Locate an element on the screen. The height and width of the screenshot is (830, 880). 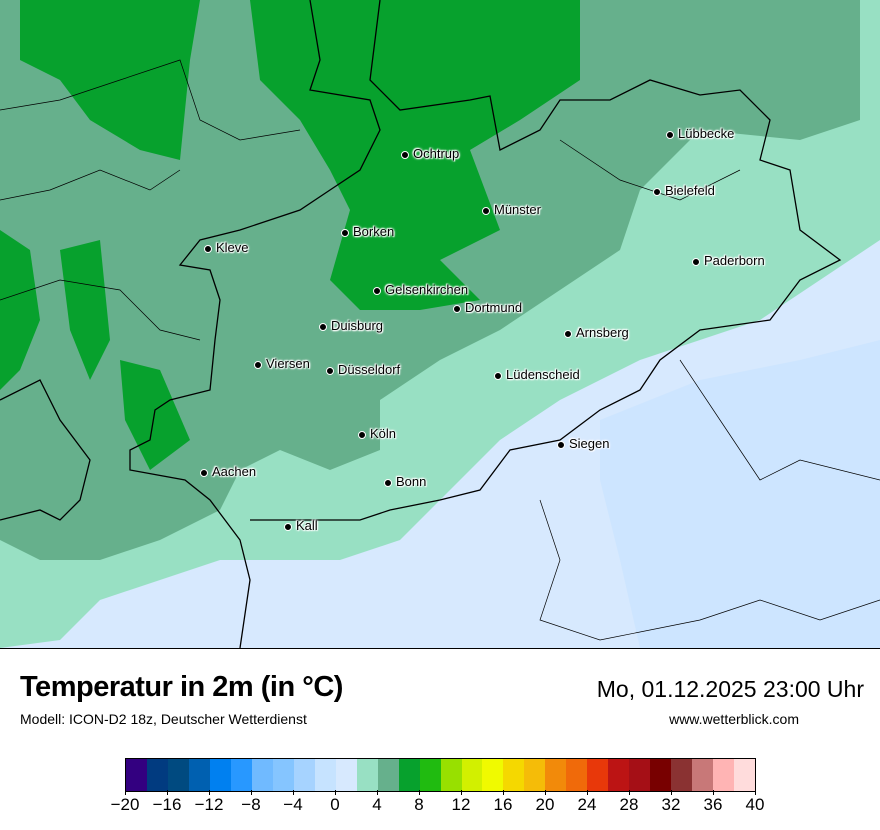
city-marker: Arnsberg is located at coordinates (596, 332).